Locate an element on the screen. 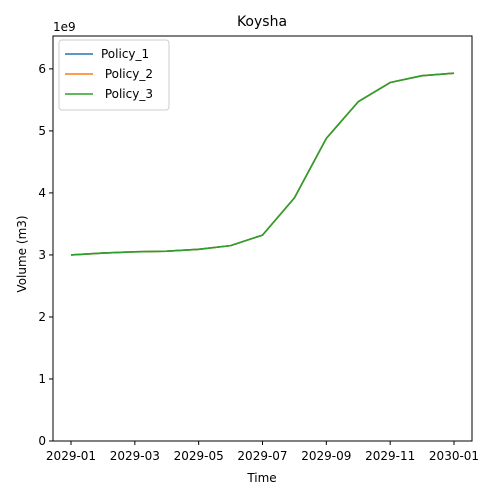 This screenshot has width=500, height=500. x-tick-label: 2029-05 is located at coordinates (199, 456).